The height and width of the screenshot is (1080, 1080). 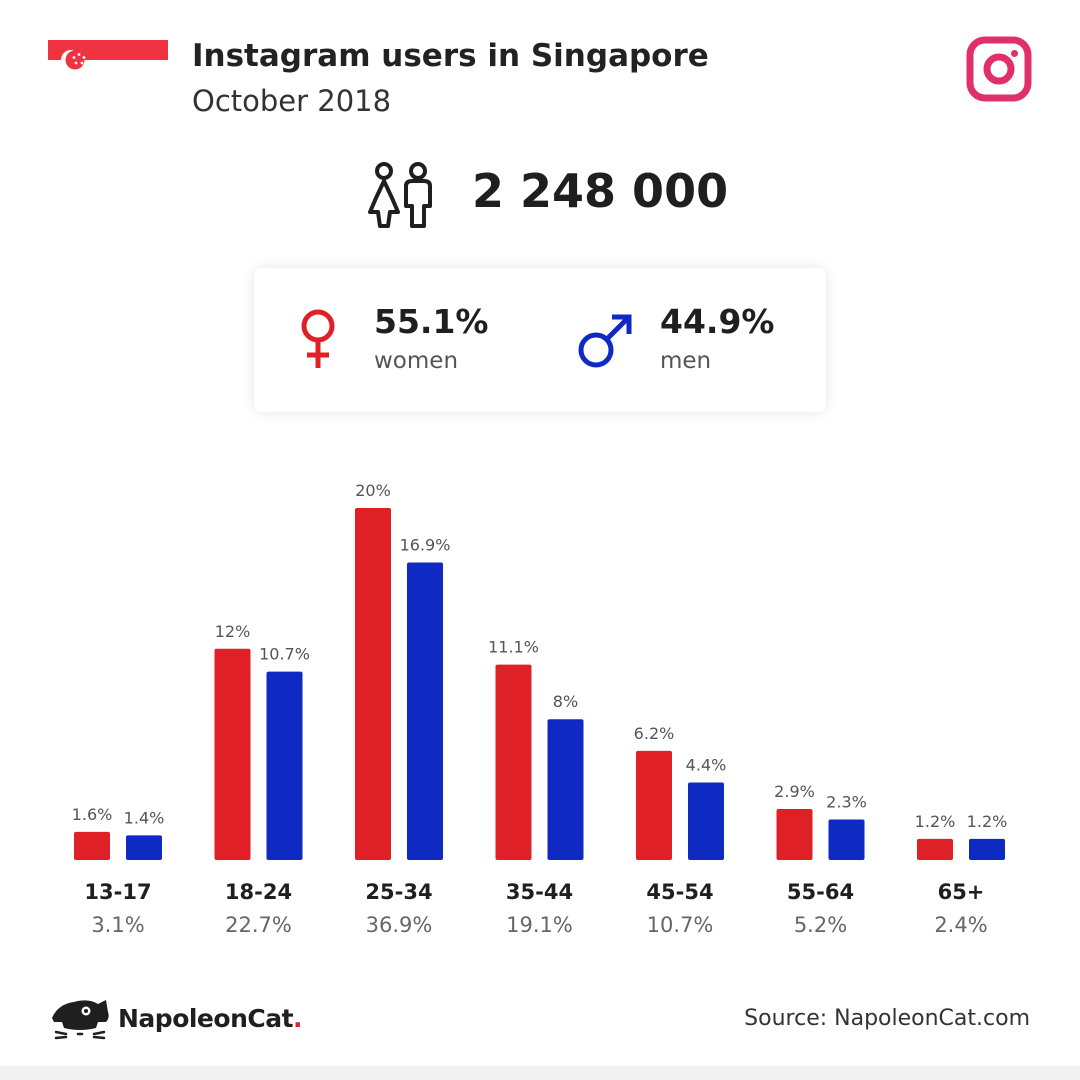 I want to click on age-group-total: 22.7%, so click(x=258, y=925).